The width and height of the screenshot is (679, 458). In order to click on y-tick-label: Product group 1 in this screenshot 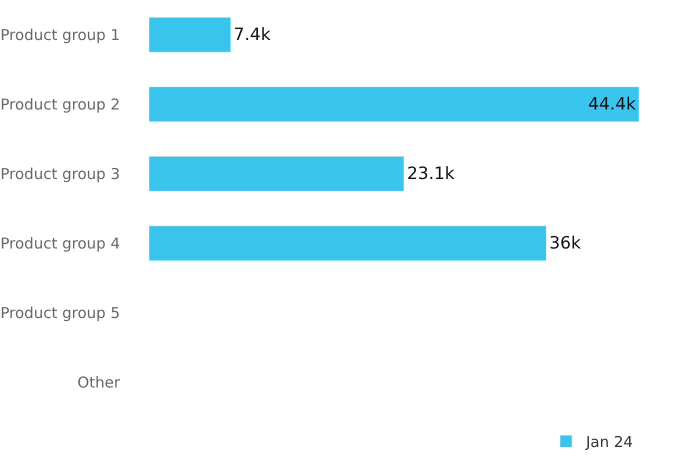, I will do `click(60, 35)`.